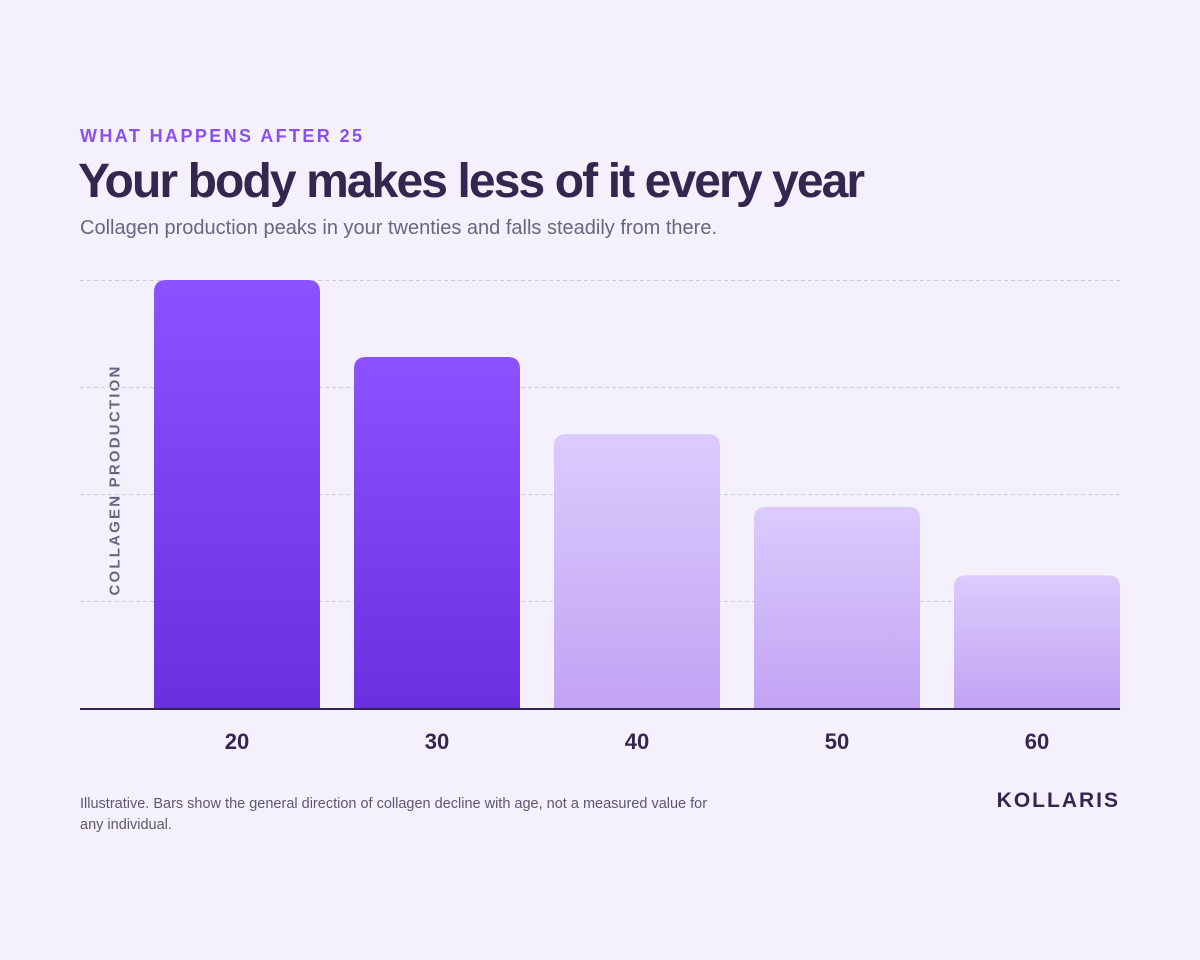 The height and width of the screenshot is (960, 1200). I want to click on x-tick-label: 50, so click(837, 741).